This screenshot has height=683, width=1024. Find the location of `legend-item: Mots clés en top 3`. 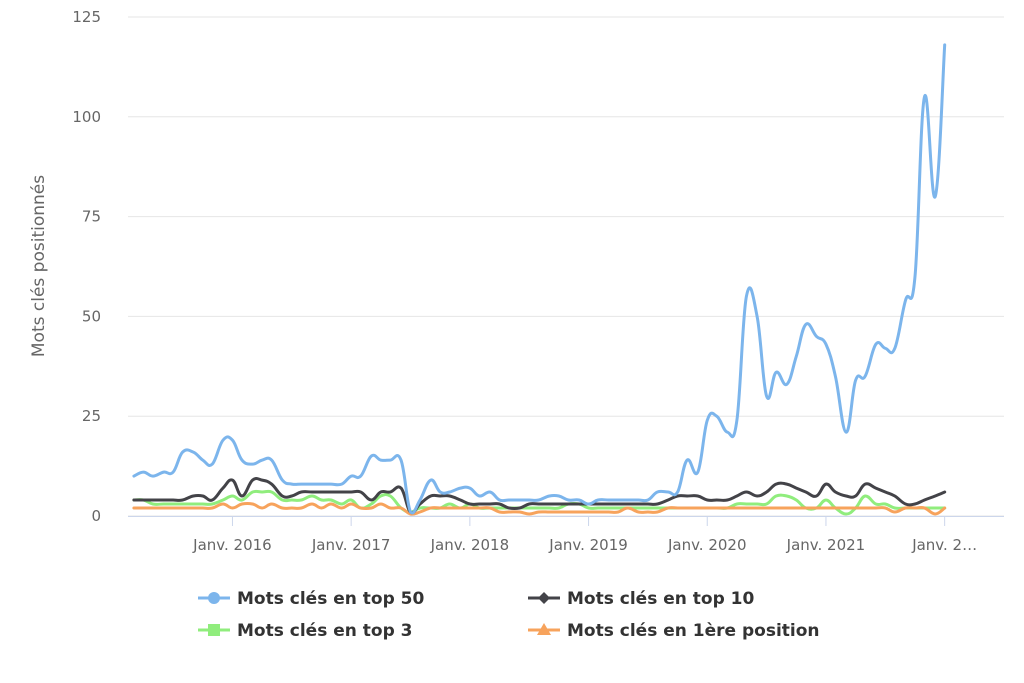

legend-item: Mots clés en top 3 is located at coordinates (305, 631).